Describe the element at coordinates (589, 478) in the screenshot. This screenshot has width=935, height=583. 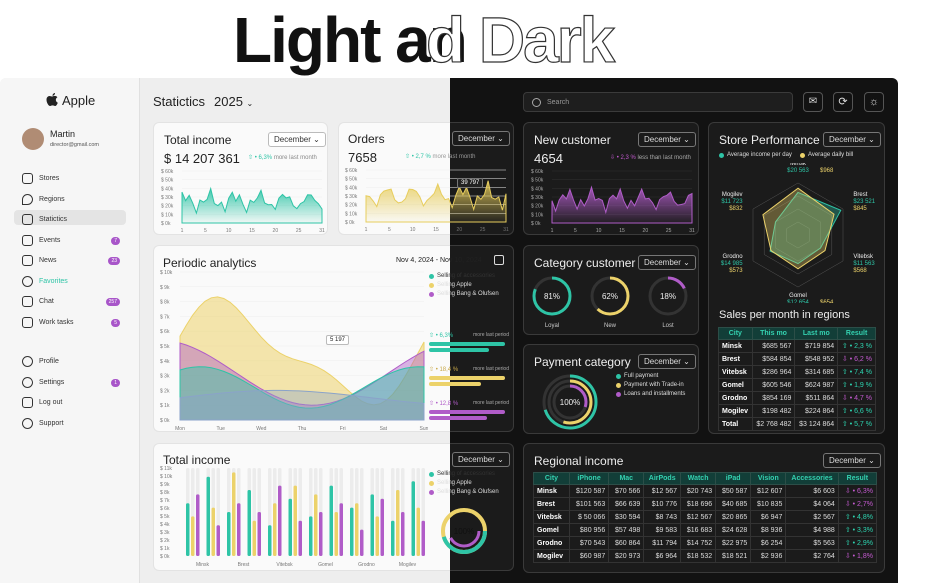
I see `table-header: iPhone` at that location.